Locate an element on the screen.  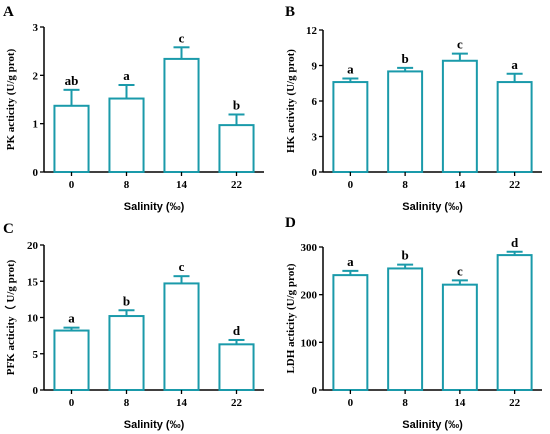
panel-letter: D is located at coordinates (290, 223).